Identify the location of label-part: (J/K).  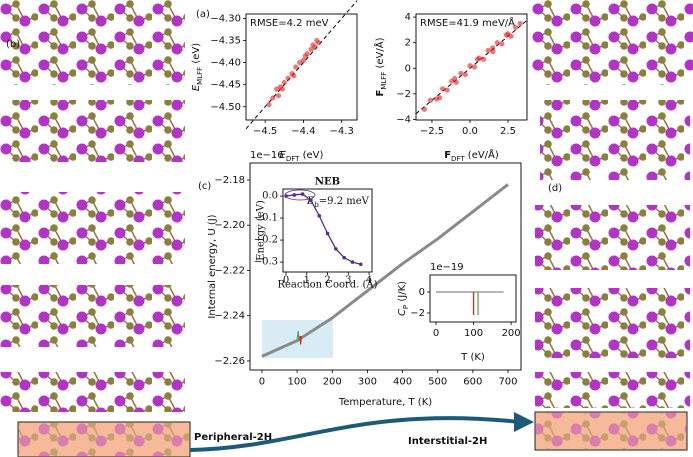
(402, 293).